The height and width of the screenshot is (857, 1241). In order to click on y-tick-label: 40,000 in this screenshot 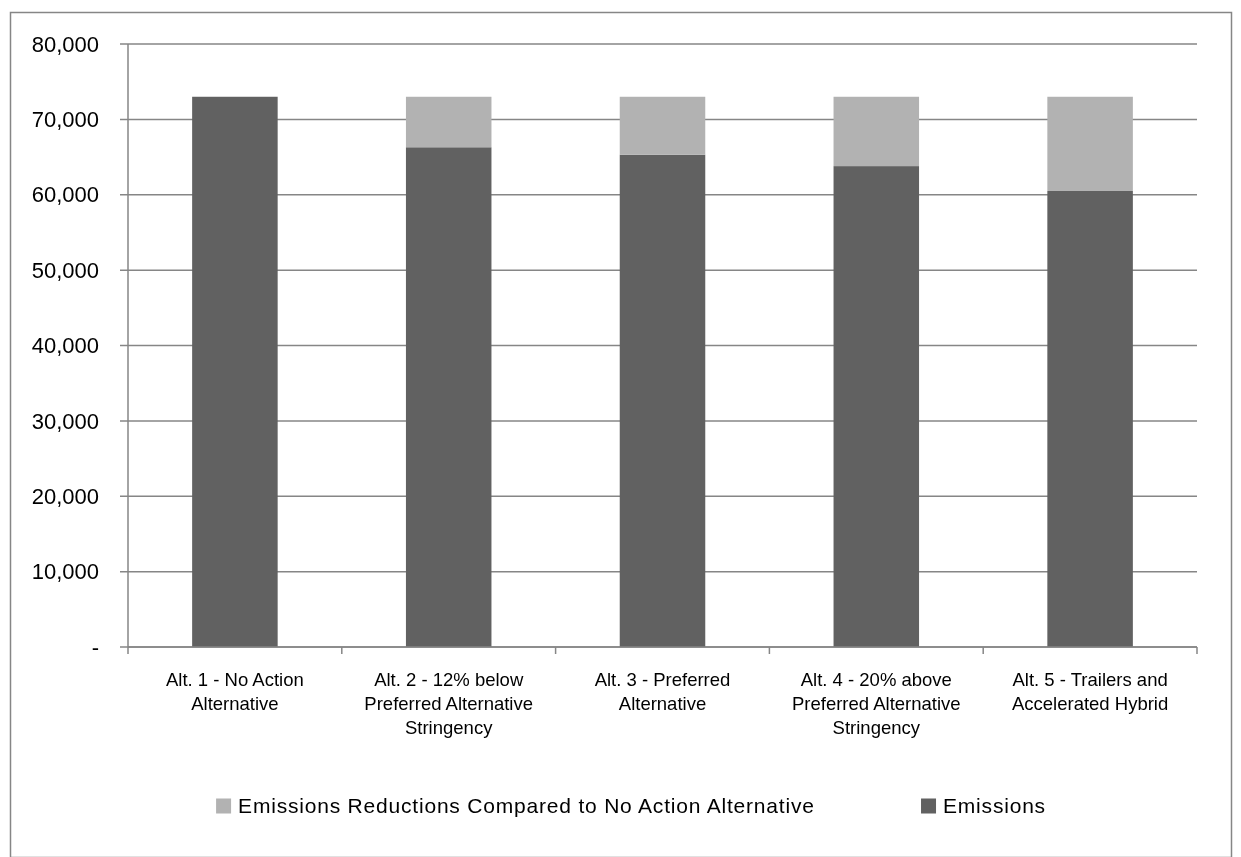, I will do `click(65, 346)`.